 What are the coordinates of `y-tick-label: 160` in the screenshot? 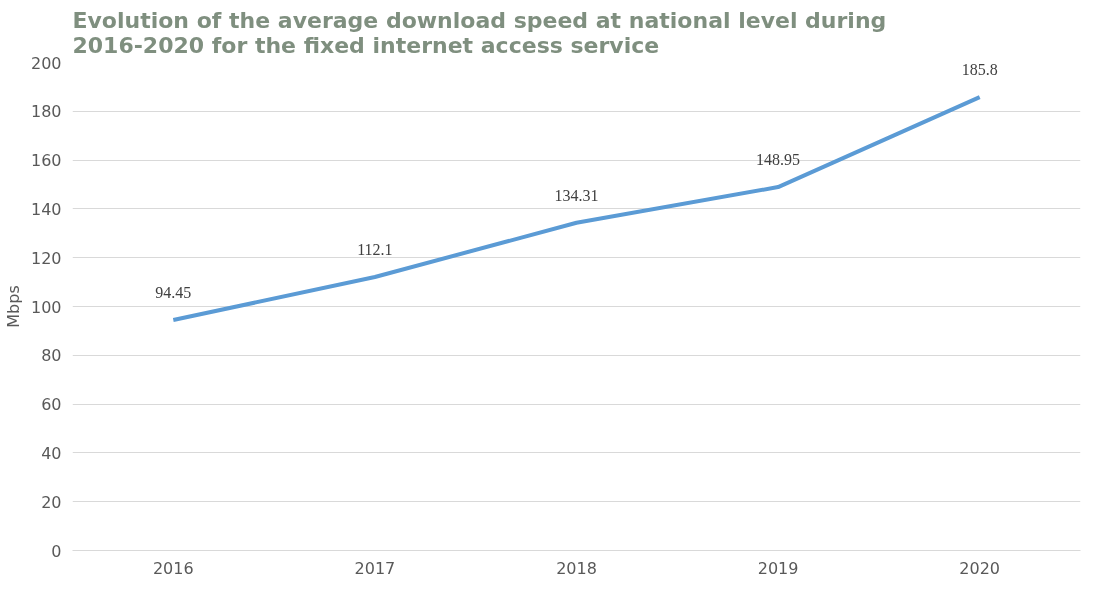 It's located at (46, 161).